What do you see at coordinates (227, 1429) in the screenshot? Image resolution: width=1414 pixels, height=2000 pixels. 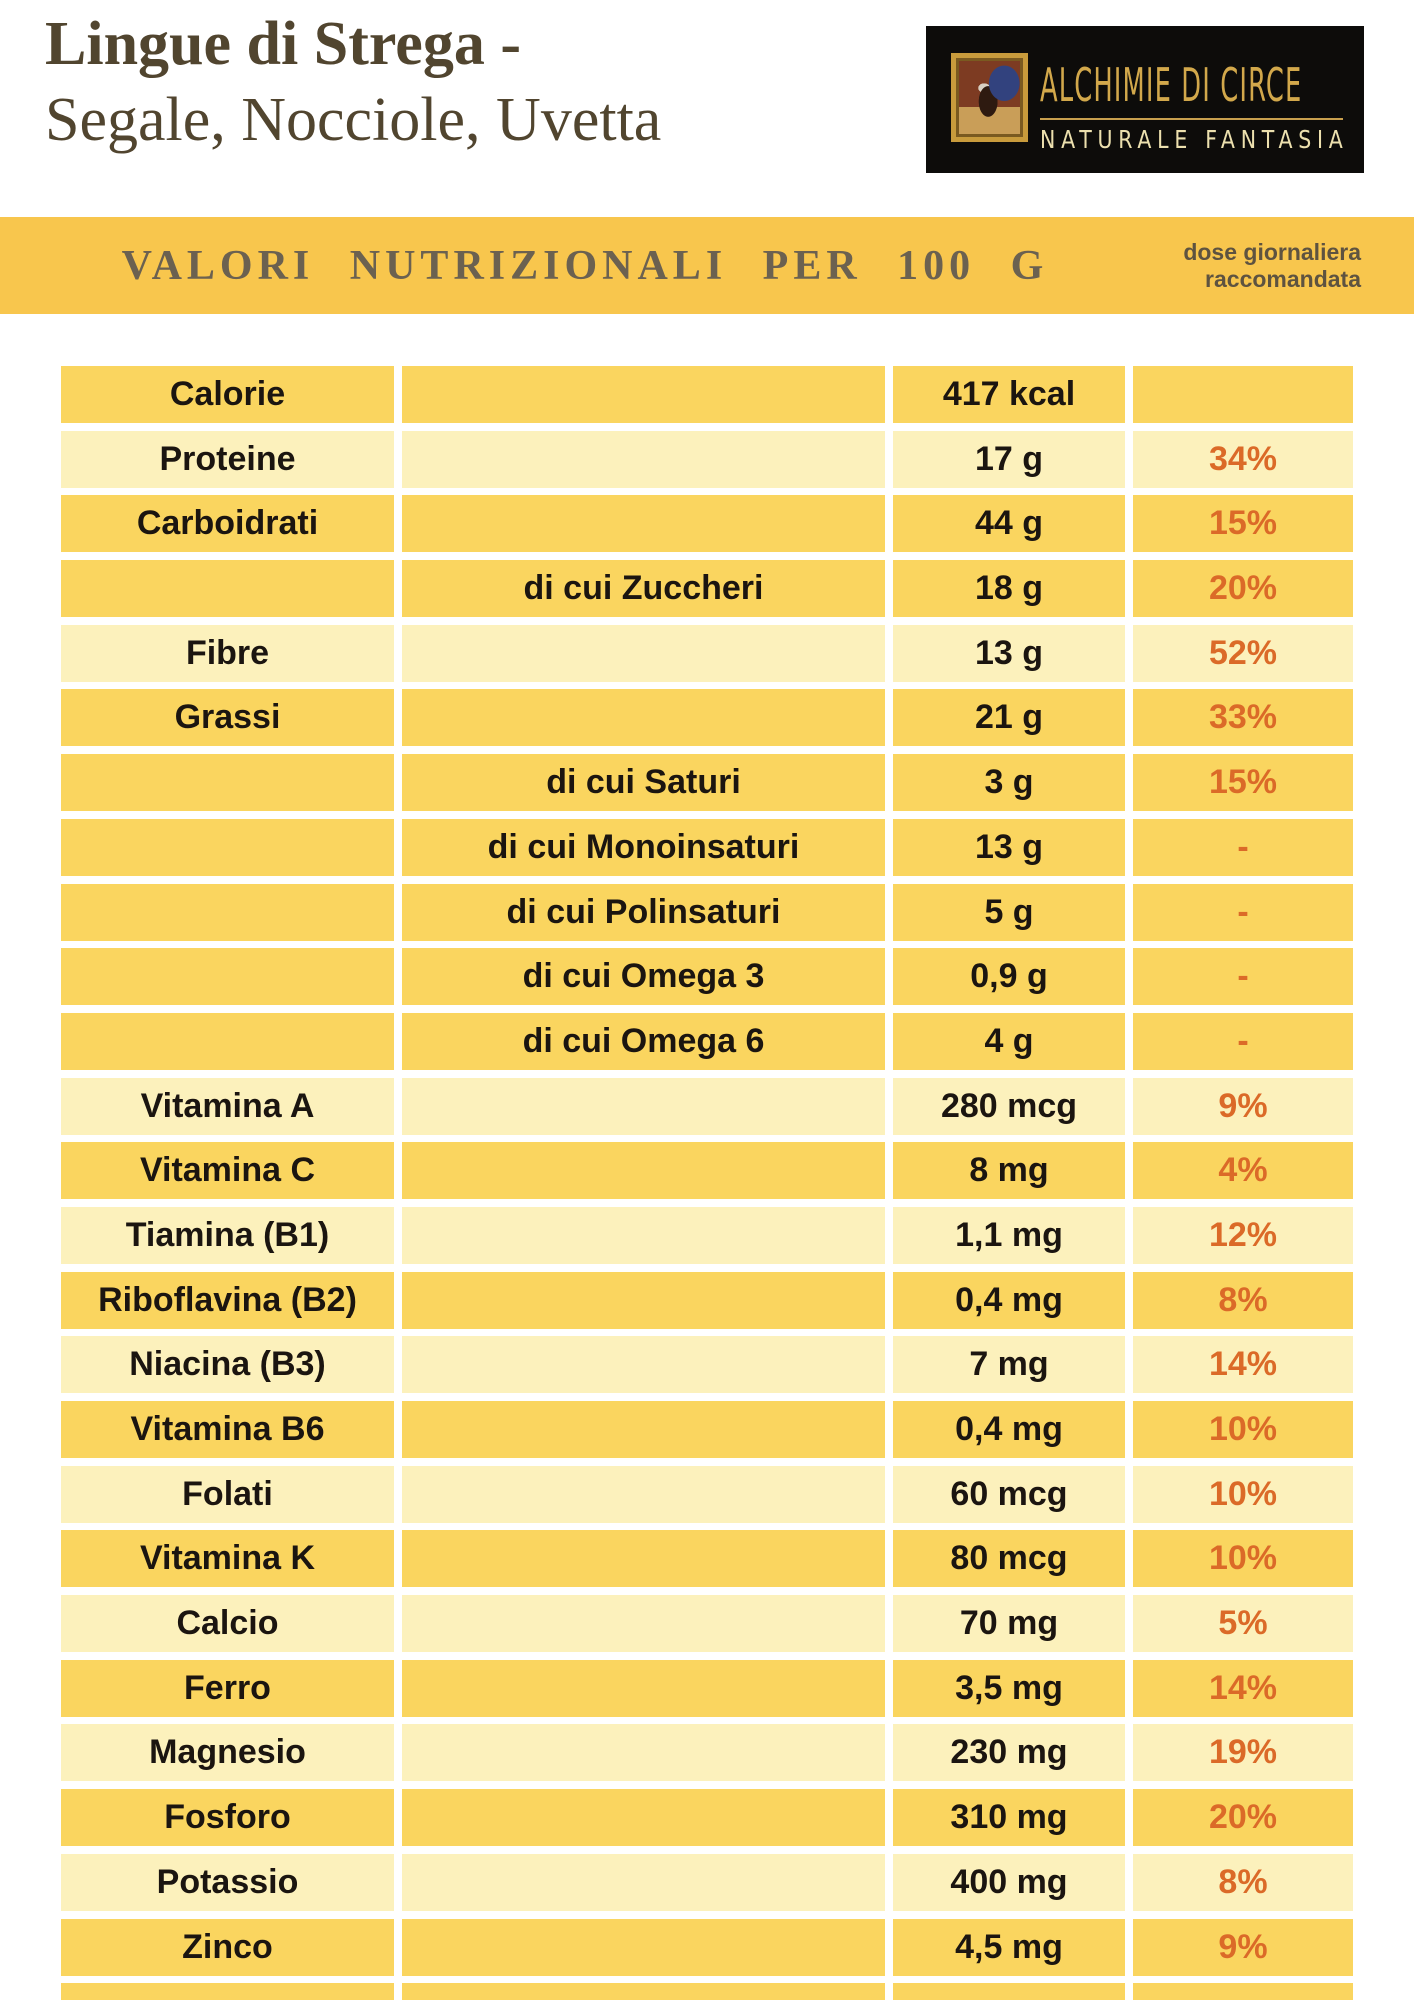 I see `cell-nutrient-name: Vitamina B6` at bounding box center [227, 1429].